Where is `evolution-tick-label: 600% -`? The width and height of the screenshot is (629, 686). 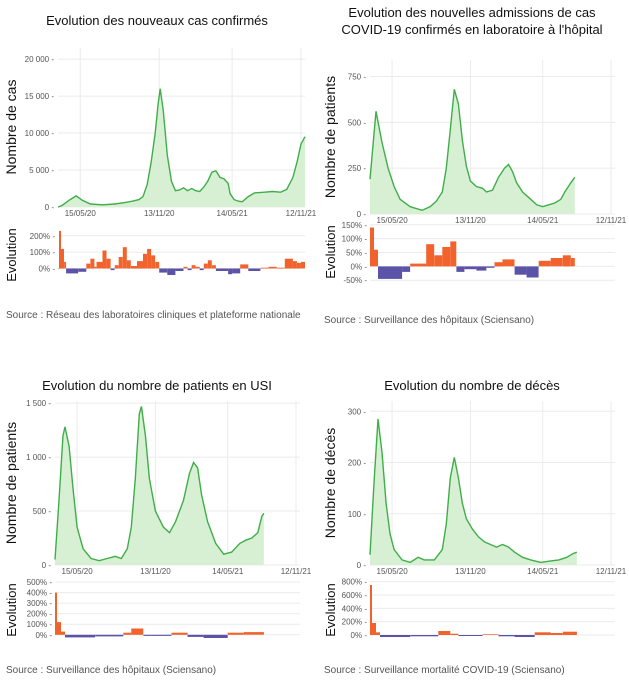 evolution-tick-label: 600% - is located at coordinates (355, 595).